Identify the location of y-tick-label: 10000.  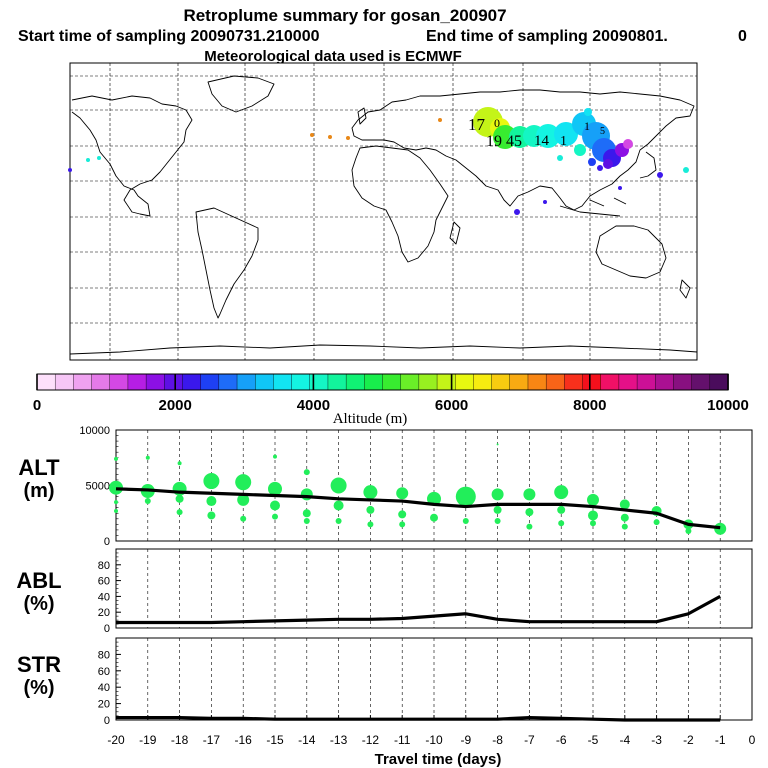
(94, 431).